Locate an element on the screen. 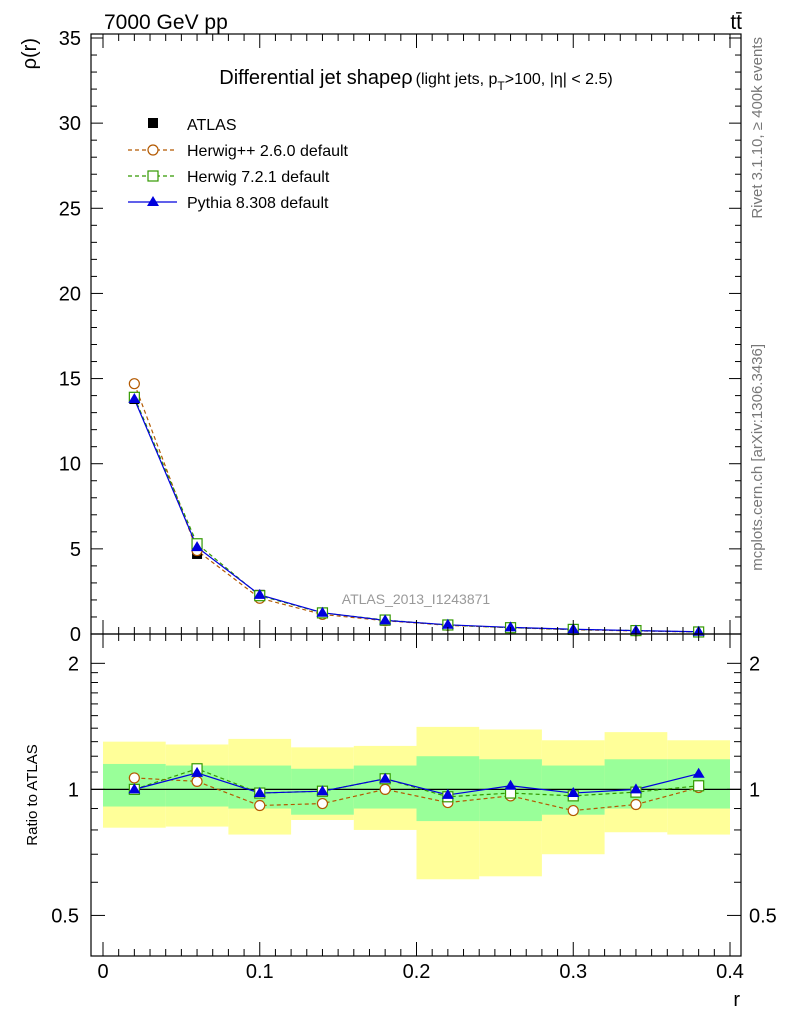 The image size is (786, 1024). uncertainty-band-inner is located at coordinates (448, 789).